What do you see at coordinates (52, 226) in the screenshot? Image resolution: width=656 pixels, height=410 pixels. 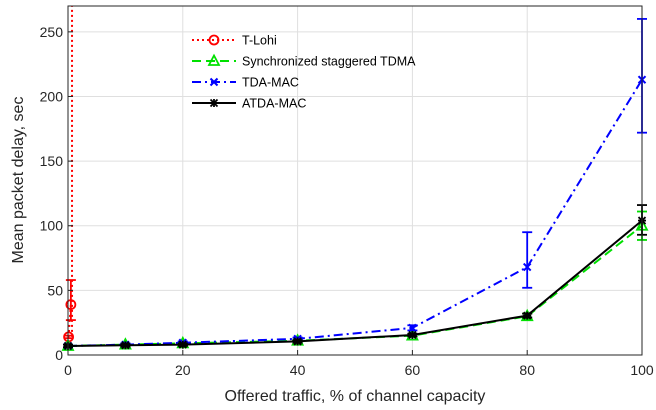 I see `y-tick-label: 100` at bounding box center [52, 226].